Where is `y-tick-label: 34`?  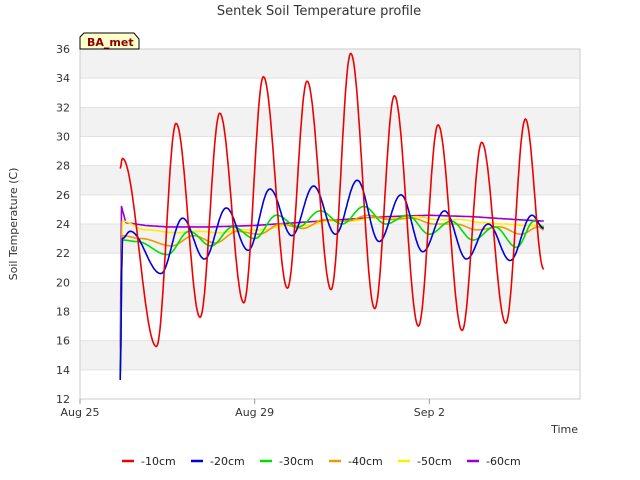
y-tick-label: 34 is located at coordinates (63, 78).